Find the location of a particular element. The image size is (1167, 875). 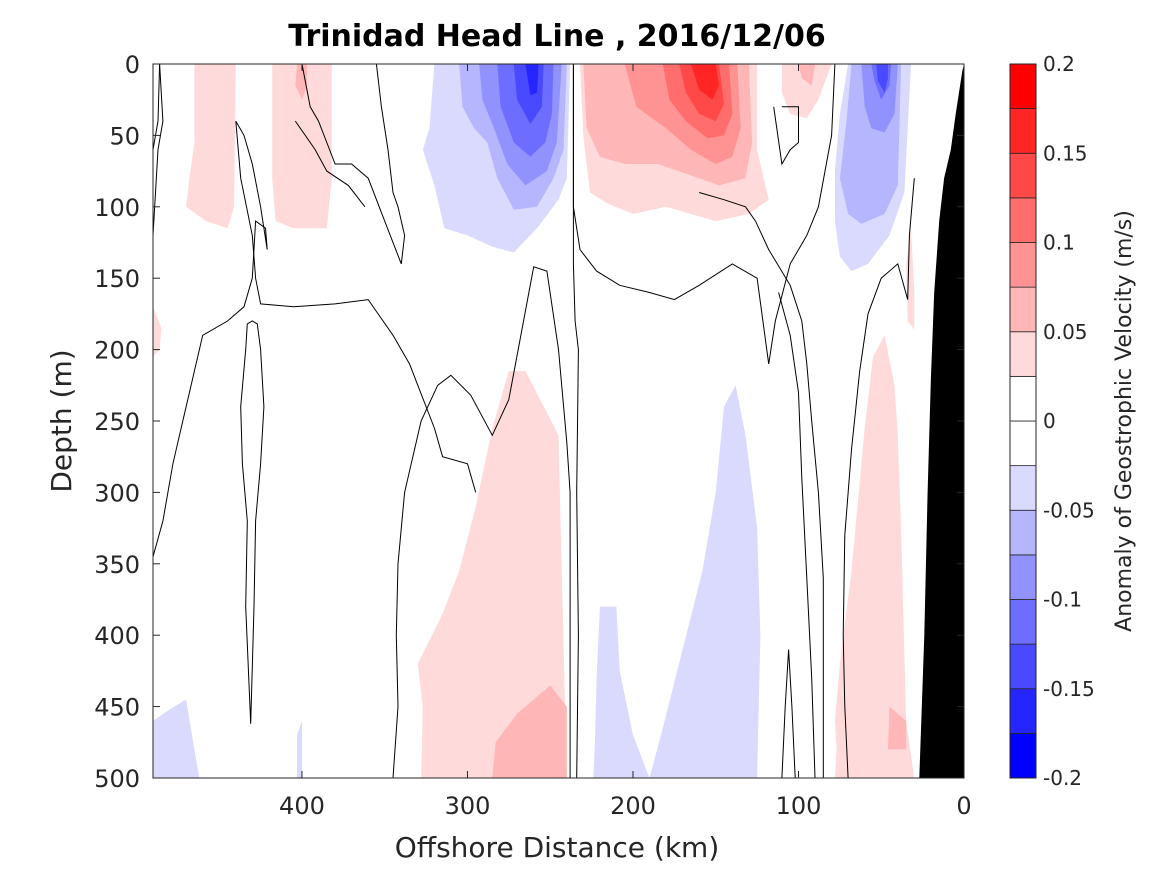

colorbar-tick-label: -0.2 is located at coordinates (1062, 778).